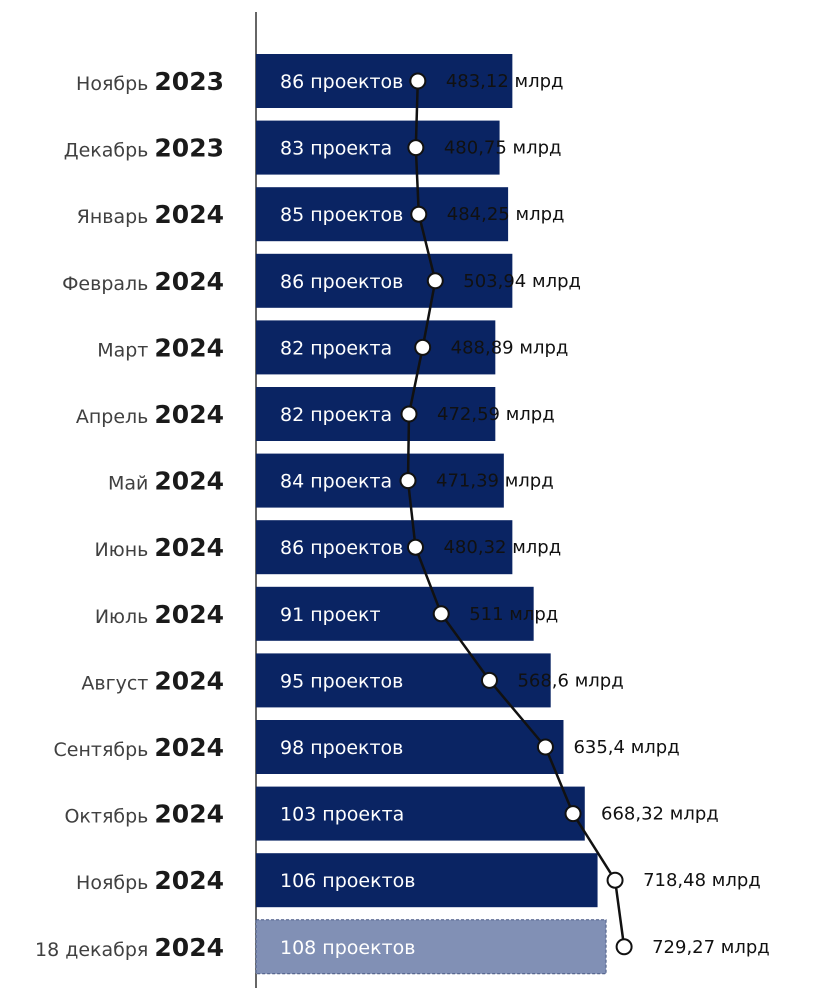  Describe the element at coordinates (510, 347) in the screenshot. I see `value-label: 488,89 млрд` at that location.